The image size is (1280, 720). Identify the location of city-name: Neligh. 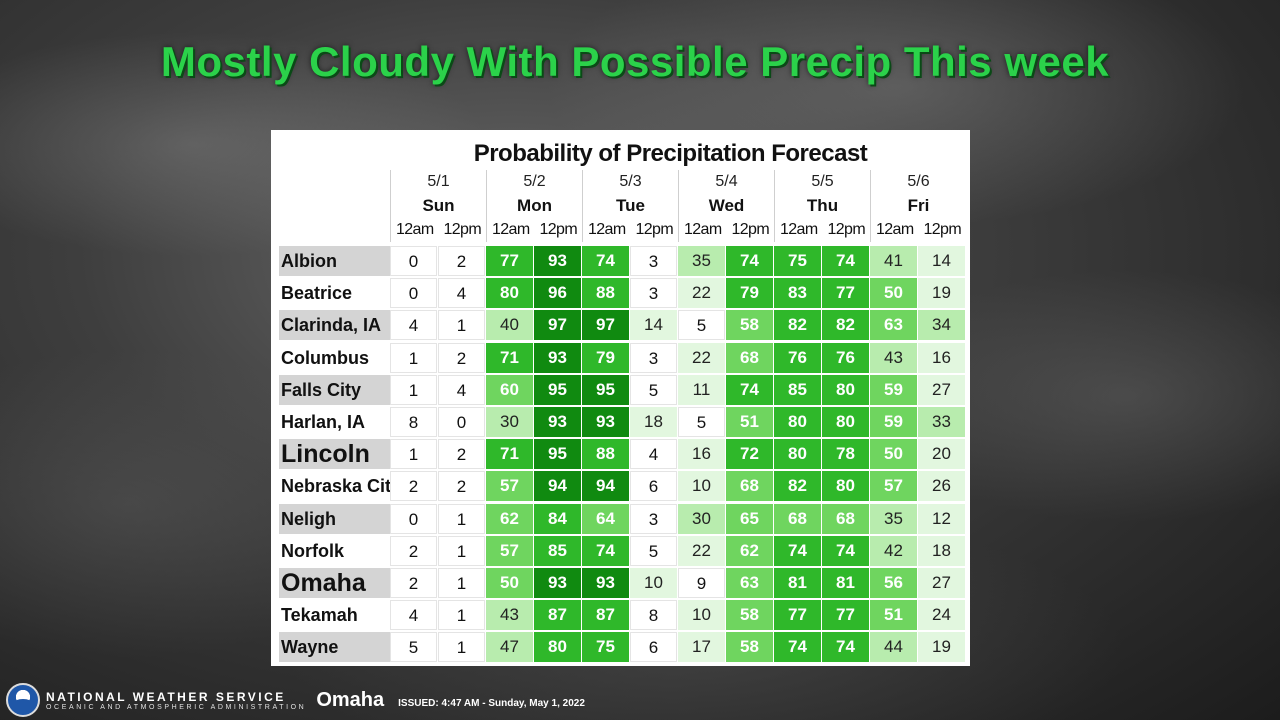
(334, 518).